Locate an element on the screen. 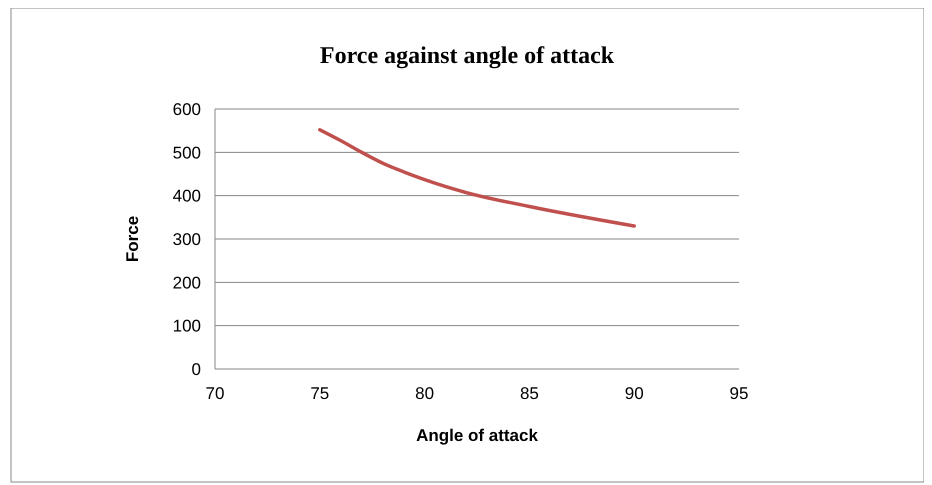  line-series is located at coordinates (477, 178).